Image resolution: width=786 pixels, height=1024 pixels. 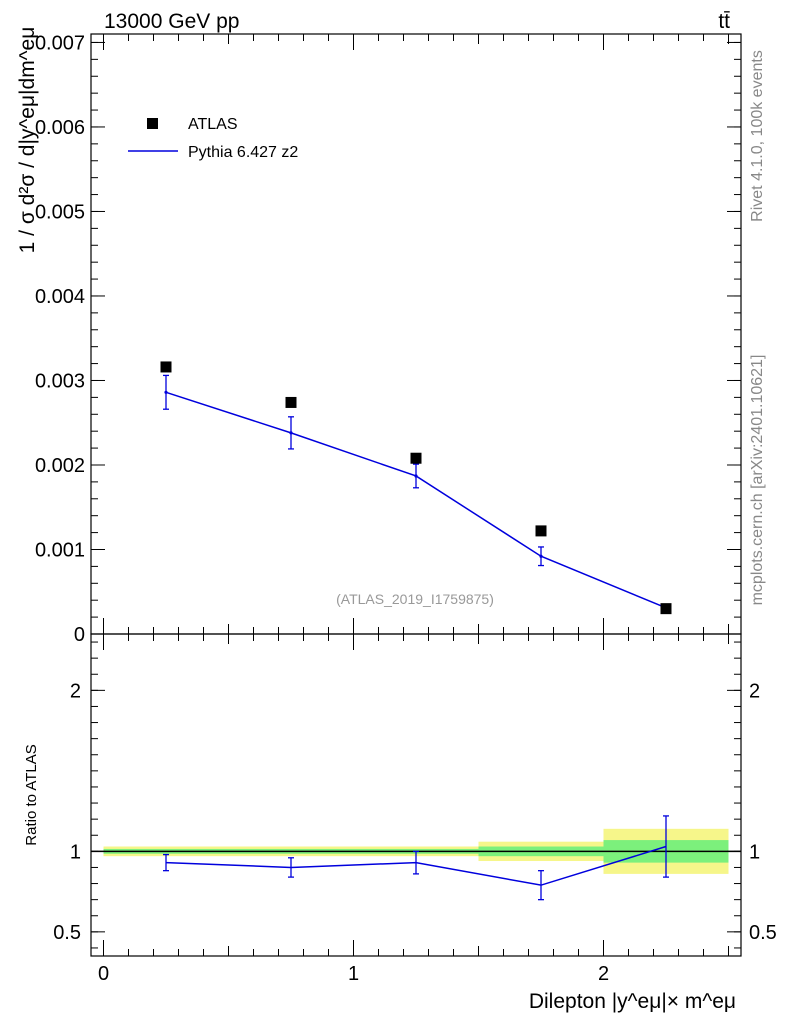 What do you see at coordinates (67, 933) in the screenshot?
I see `ratio-ytick-label-left-0: 0.5` at bounding box center [67, 933].